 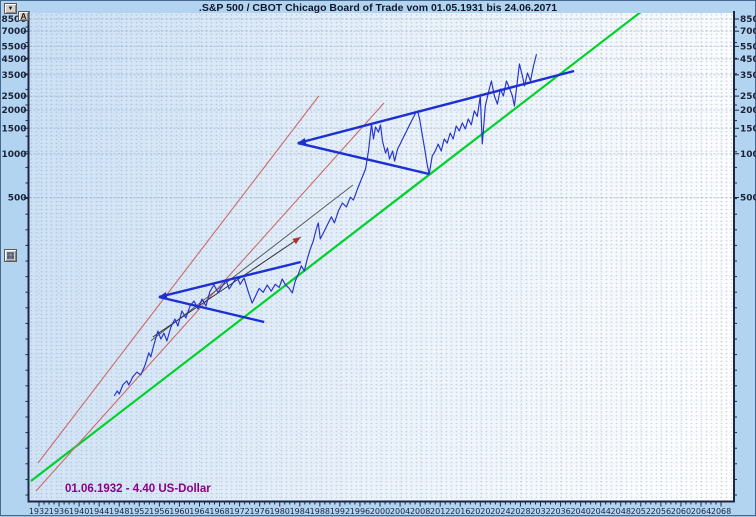 I want to click on chart-tool-icon: ▦, so click(x=10, y=255).